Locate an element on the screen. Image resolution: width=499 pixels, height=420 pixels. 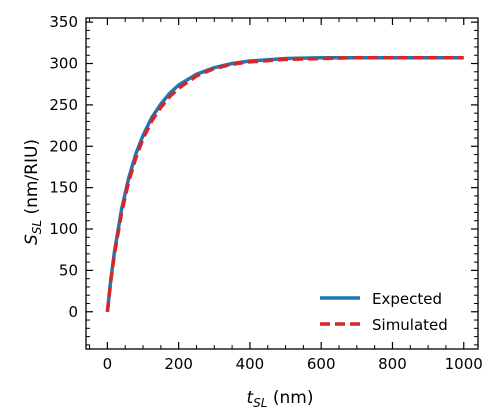
y-axis-label: SSL (nm/RIU) is located at coordinates (33, 192).